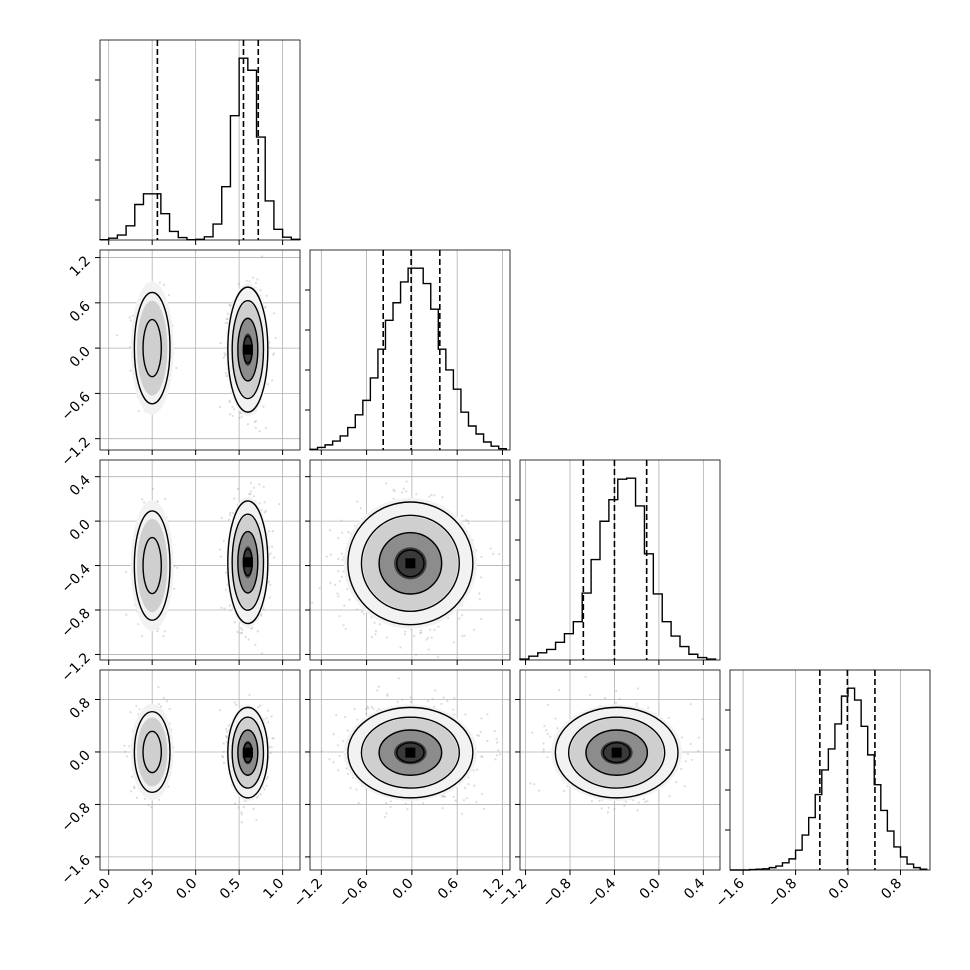 This screenshot has width=970, height=970. Describe the element at coordinates (618, 568) in the screenshot. I see `histogram-step` at that location.